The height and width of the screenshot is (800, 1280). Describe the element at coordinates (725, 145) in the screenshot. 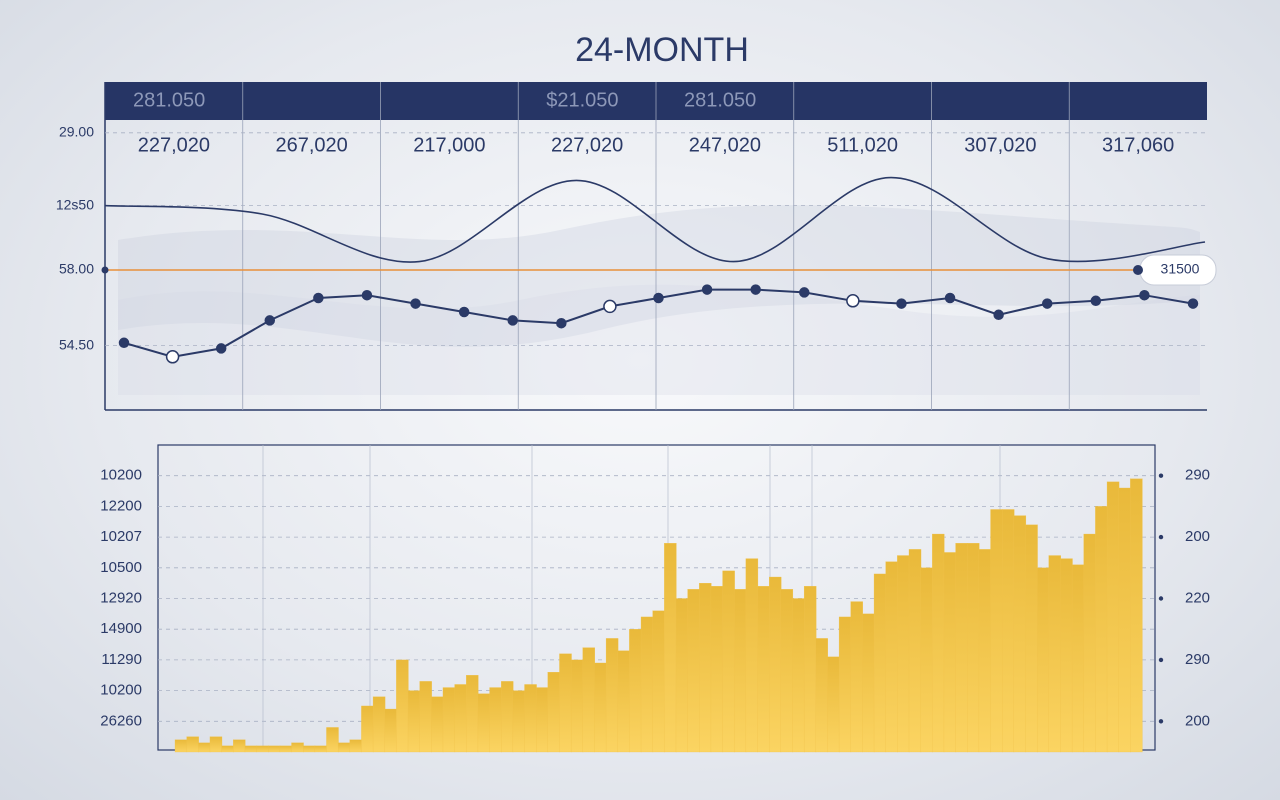

I see `column-label: 247,020` at that location.